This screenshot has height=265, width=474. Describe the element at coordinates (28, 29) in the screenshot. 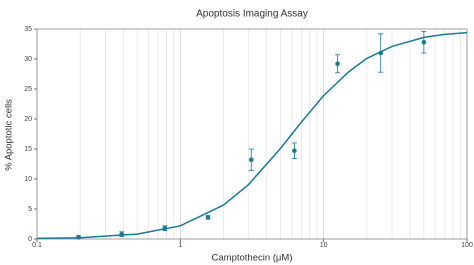

I see `y-tick-label: 35` at that location.